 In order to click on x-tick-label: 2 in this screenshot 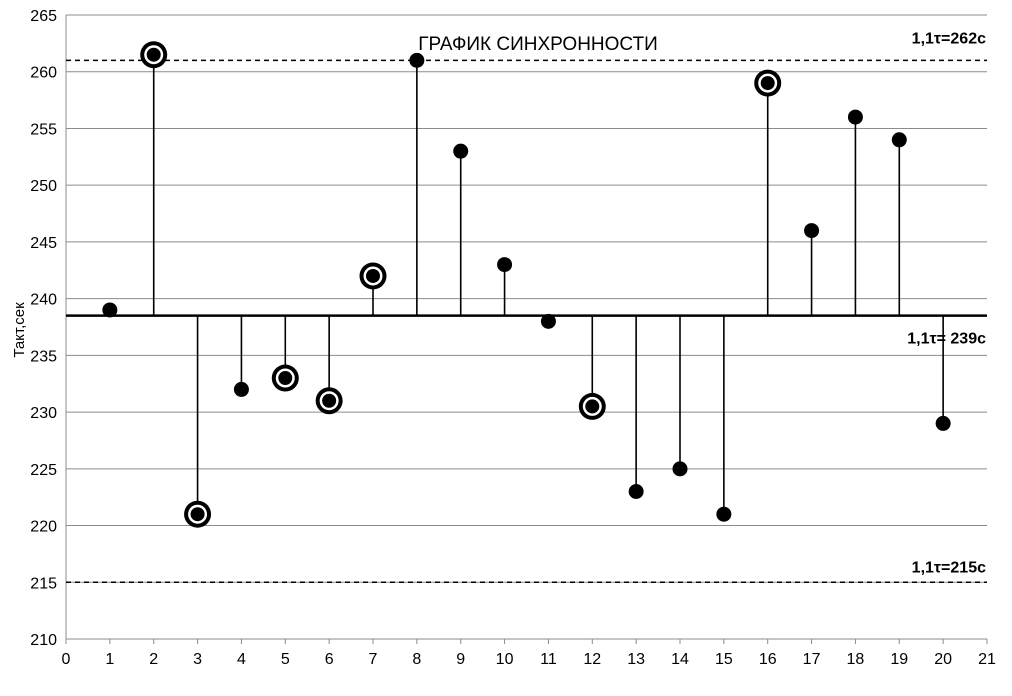, I will do `click(153, 659)`.